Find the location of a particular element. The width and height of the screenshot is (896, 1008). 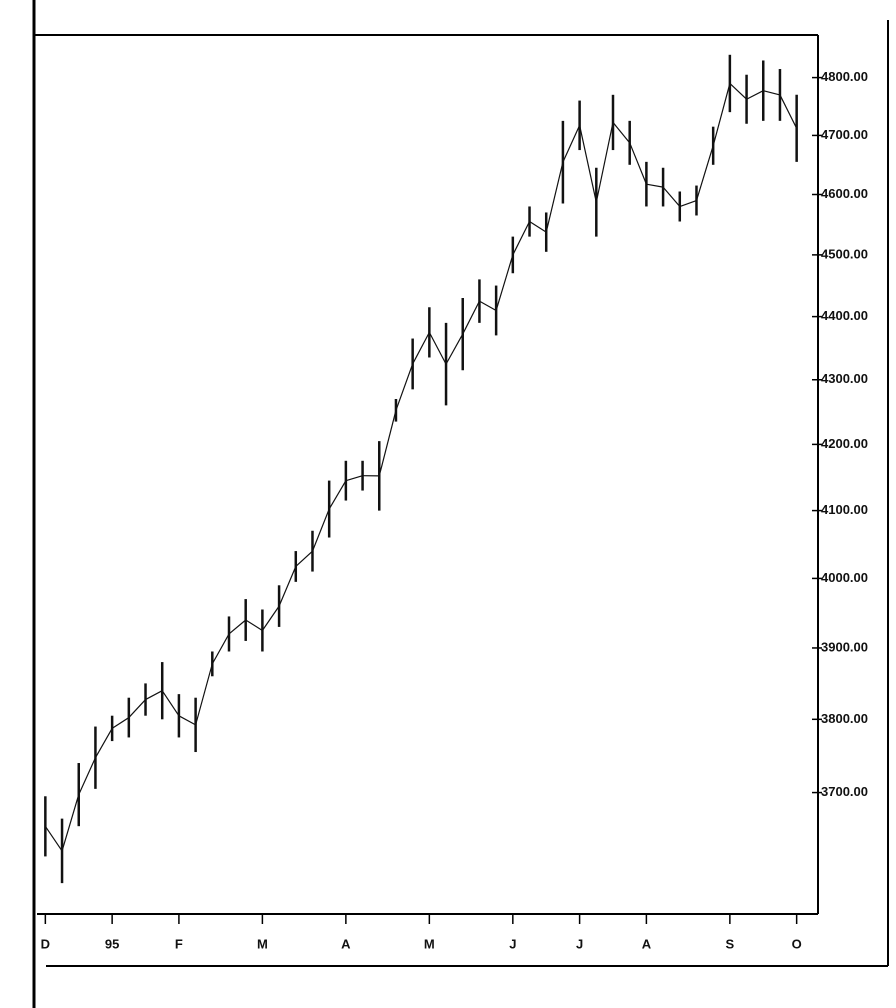

y-tick-label: 4700.00 is located at coordinates (844, 134).